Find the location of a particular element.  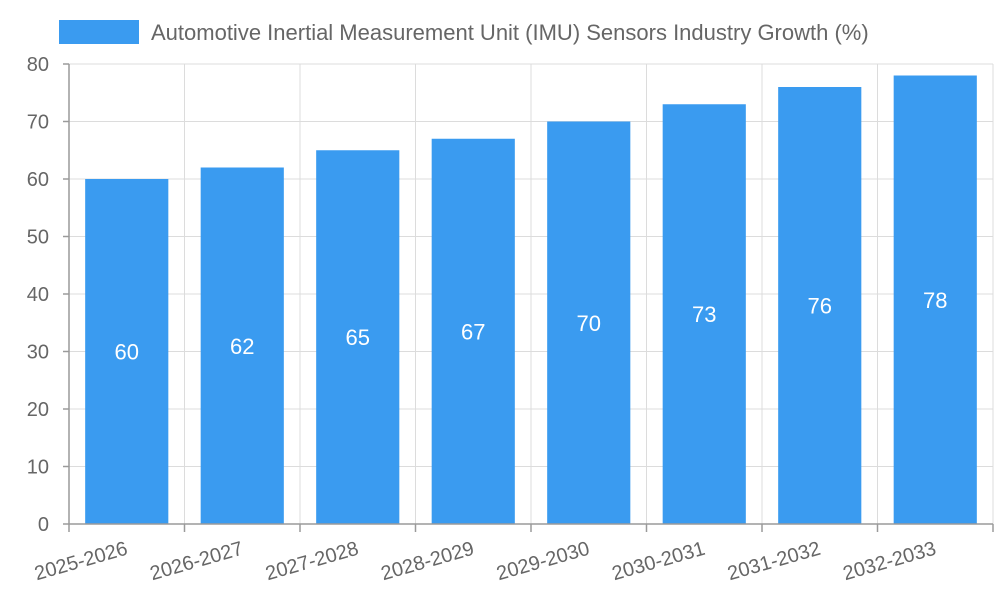

bar-value-label: 78 is located at coordinates (935, 300).